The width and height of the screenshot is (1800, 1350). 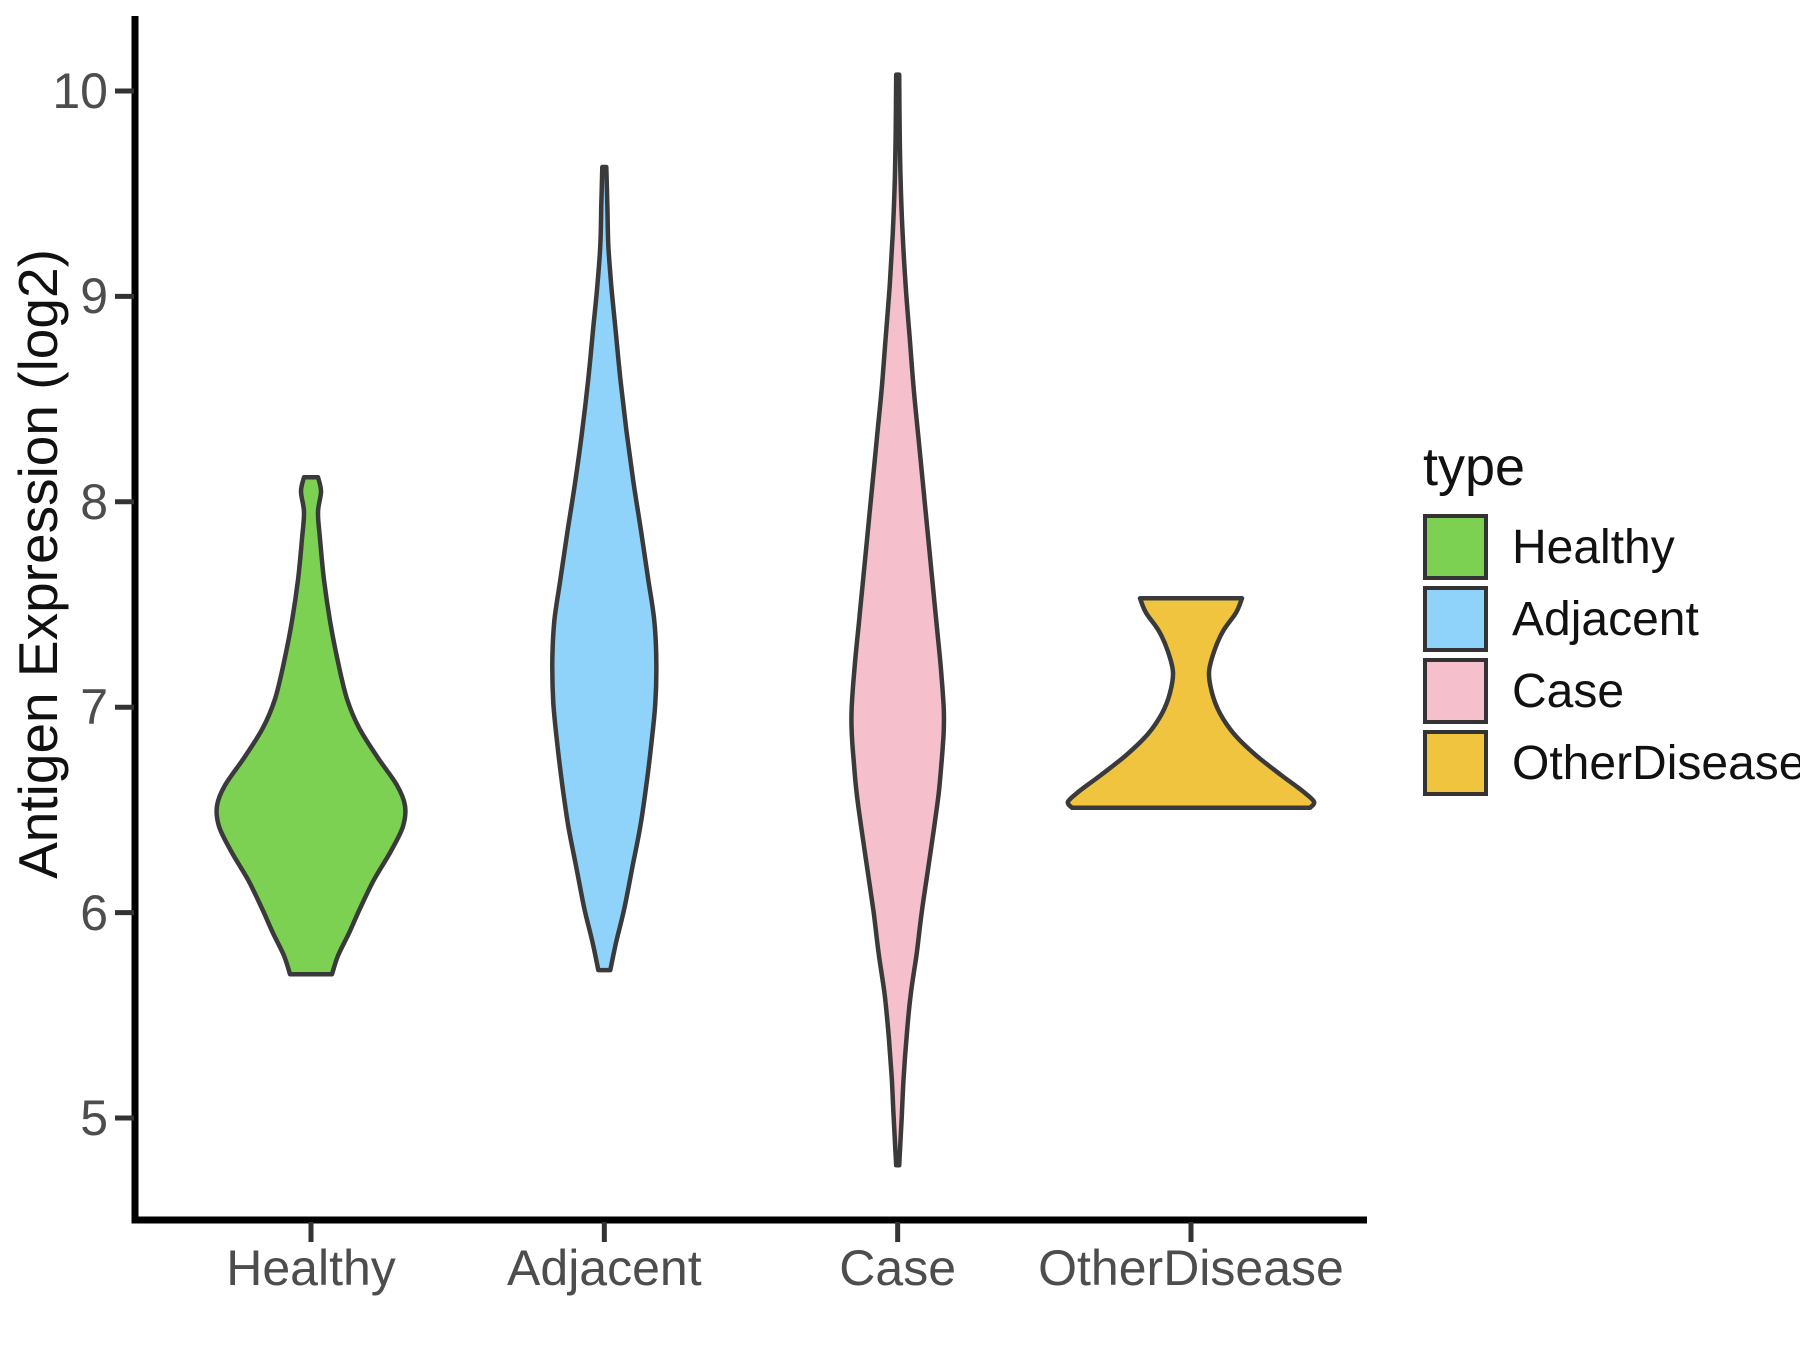 What do you see at coordinates (94, 296) in the screenshot?
I see `y-tick-label-9: 9` at bounding box center [94, 296].